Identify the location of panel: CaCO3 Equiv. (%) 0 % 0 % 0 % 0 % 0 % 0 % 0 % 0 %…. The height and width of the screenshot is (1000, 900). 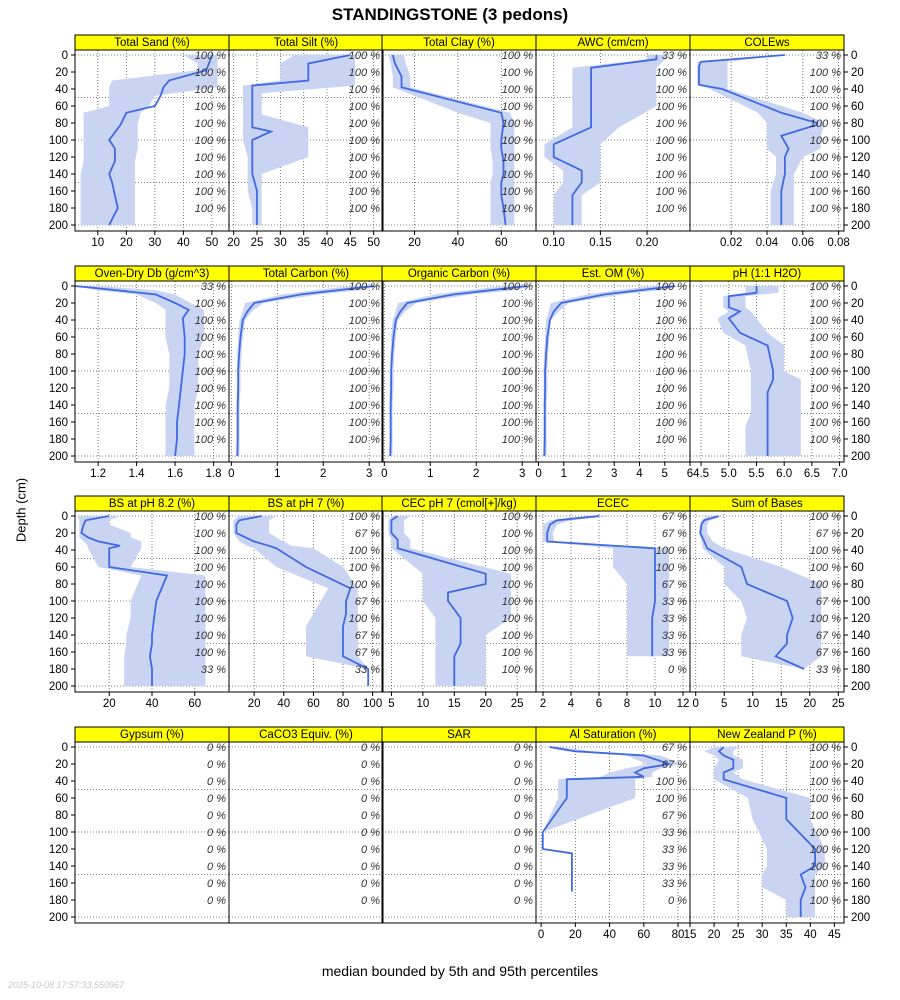
(306, 825).